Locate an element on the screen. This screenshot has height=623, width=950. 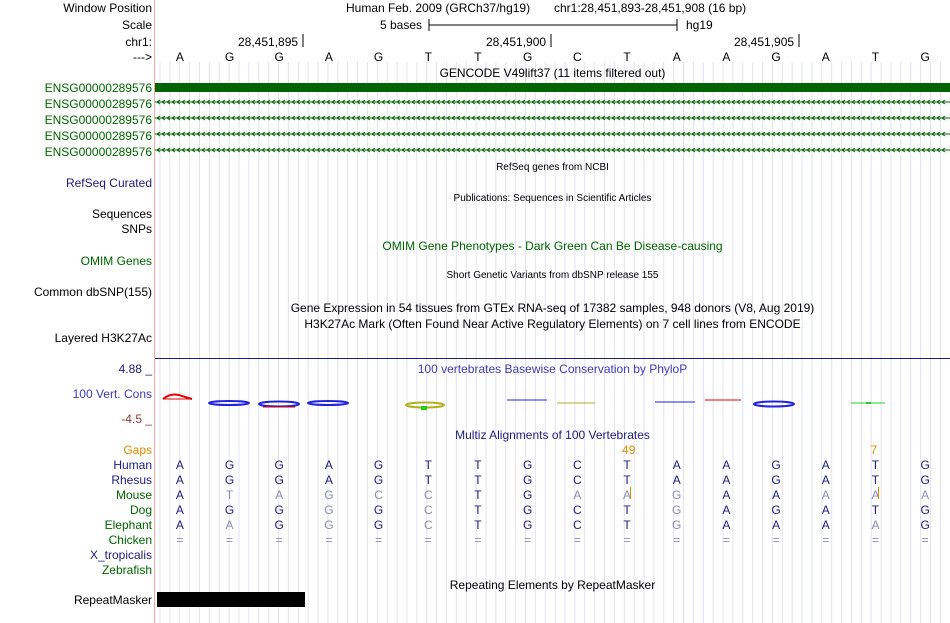
species-label: Rhesus is located at coordinates (131, 480).